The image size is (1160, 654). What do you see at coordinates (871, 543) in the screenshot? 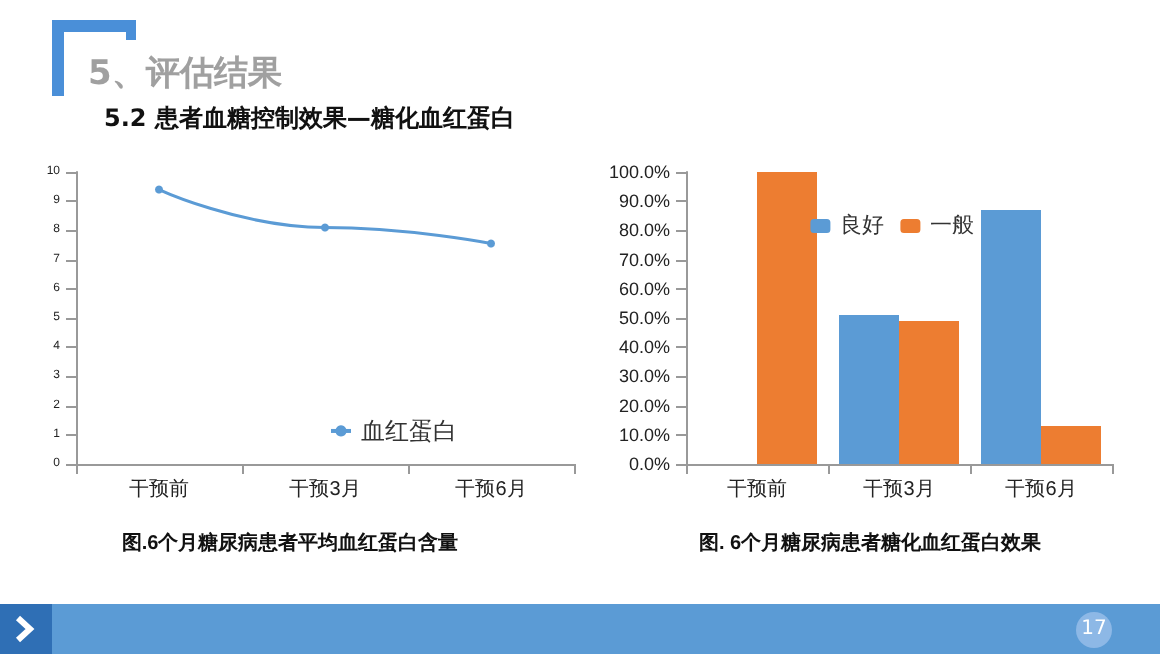
I see `text: 图. 6个月糖尿病患者糖化血红蛋白效果` at bounding box center [871, 543].